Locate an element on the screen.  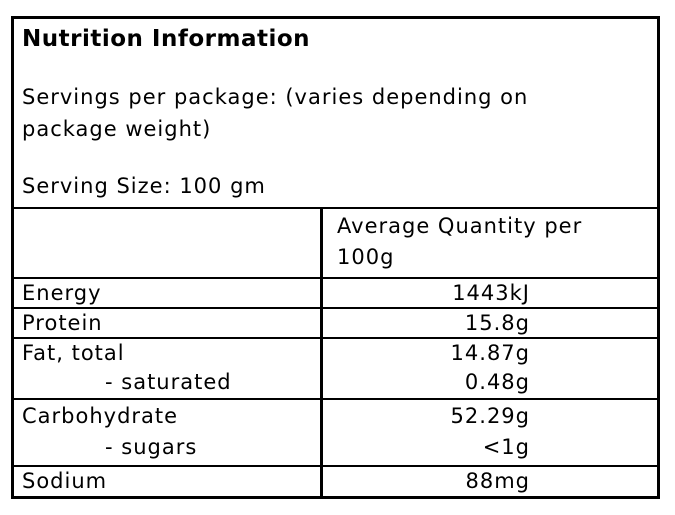
nutrient-cell: Protein is located at coordinates (62, 323).